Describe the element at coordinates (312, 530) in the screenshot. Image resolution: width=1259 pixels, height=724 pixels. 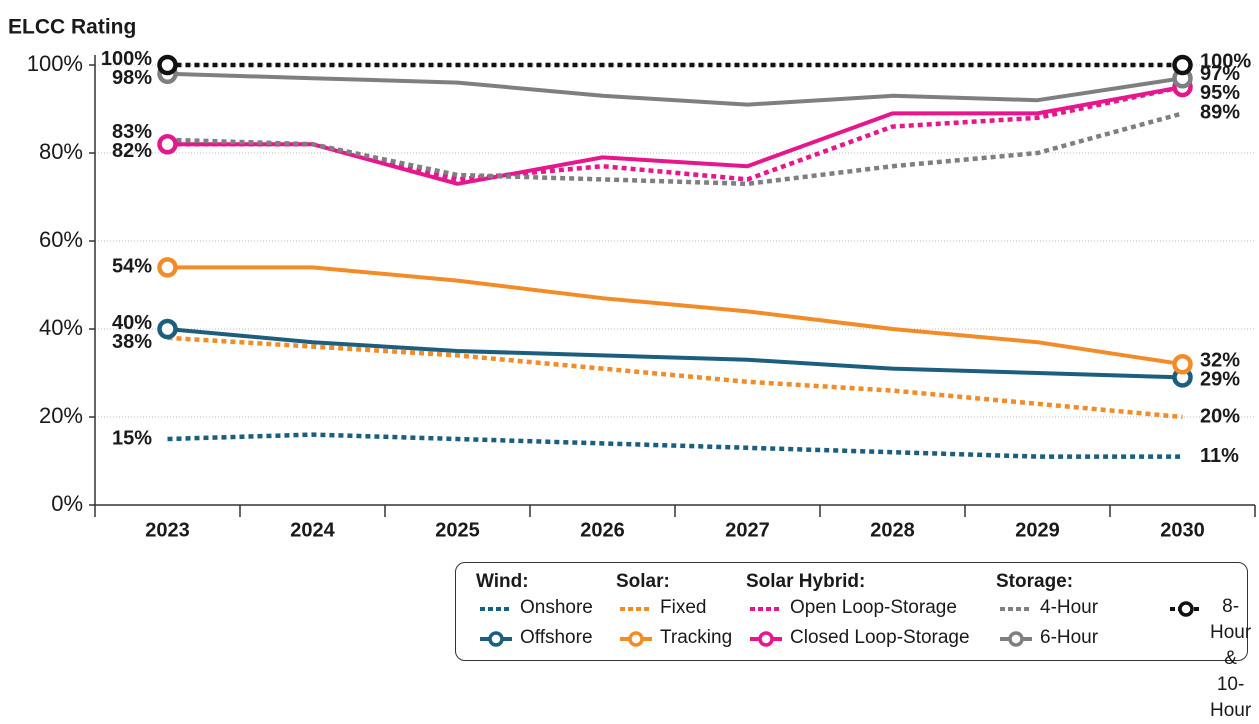
I see `x-tick-label: 2024` at that location.